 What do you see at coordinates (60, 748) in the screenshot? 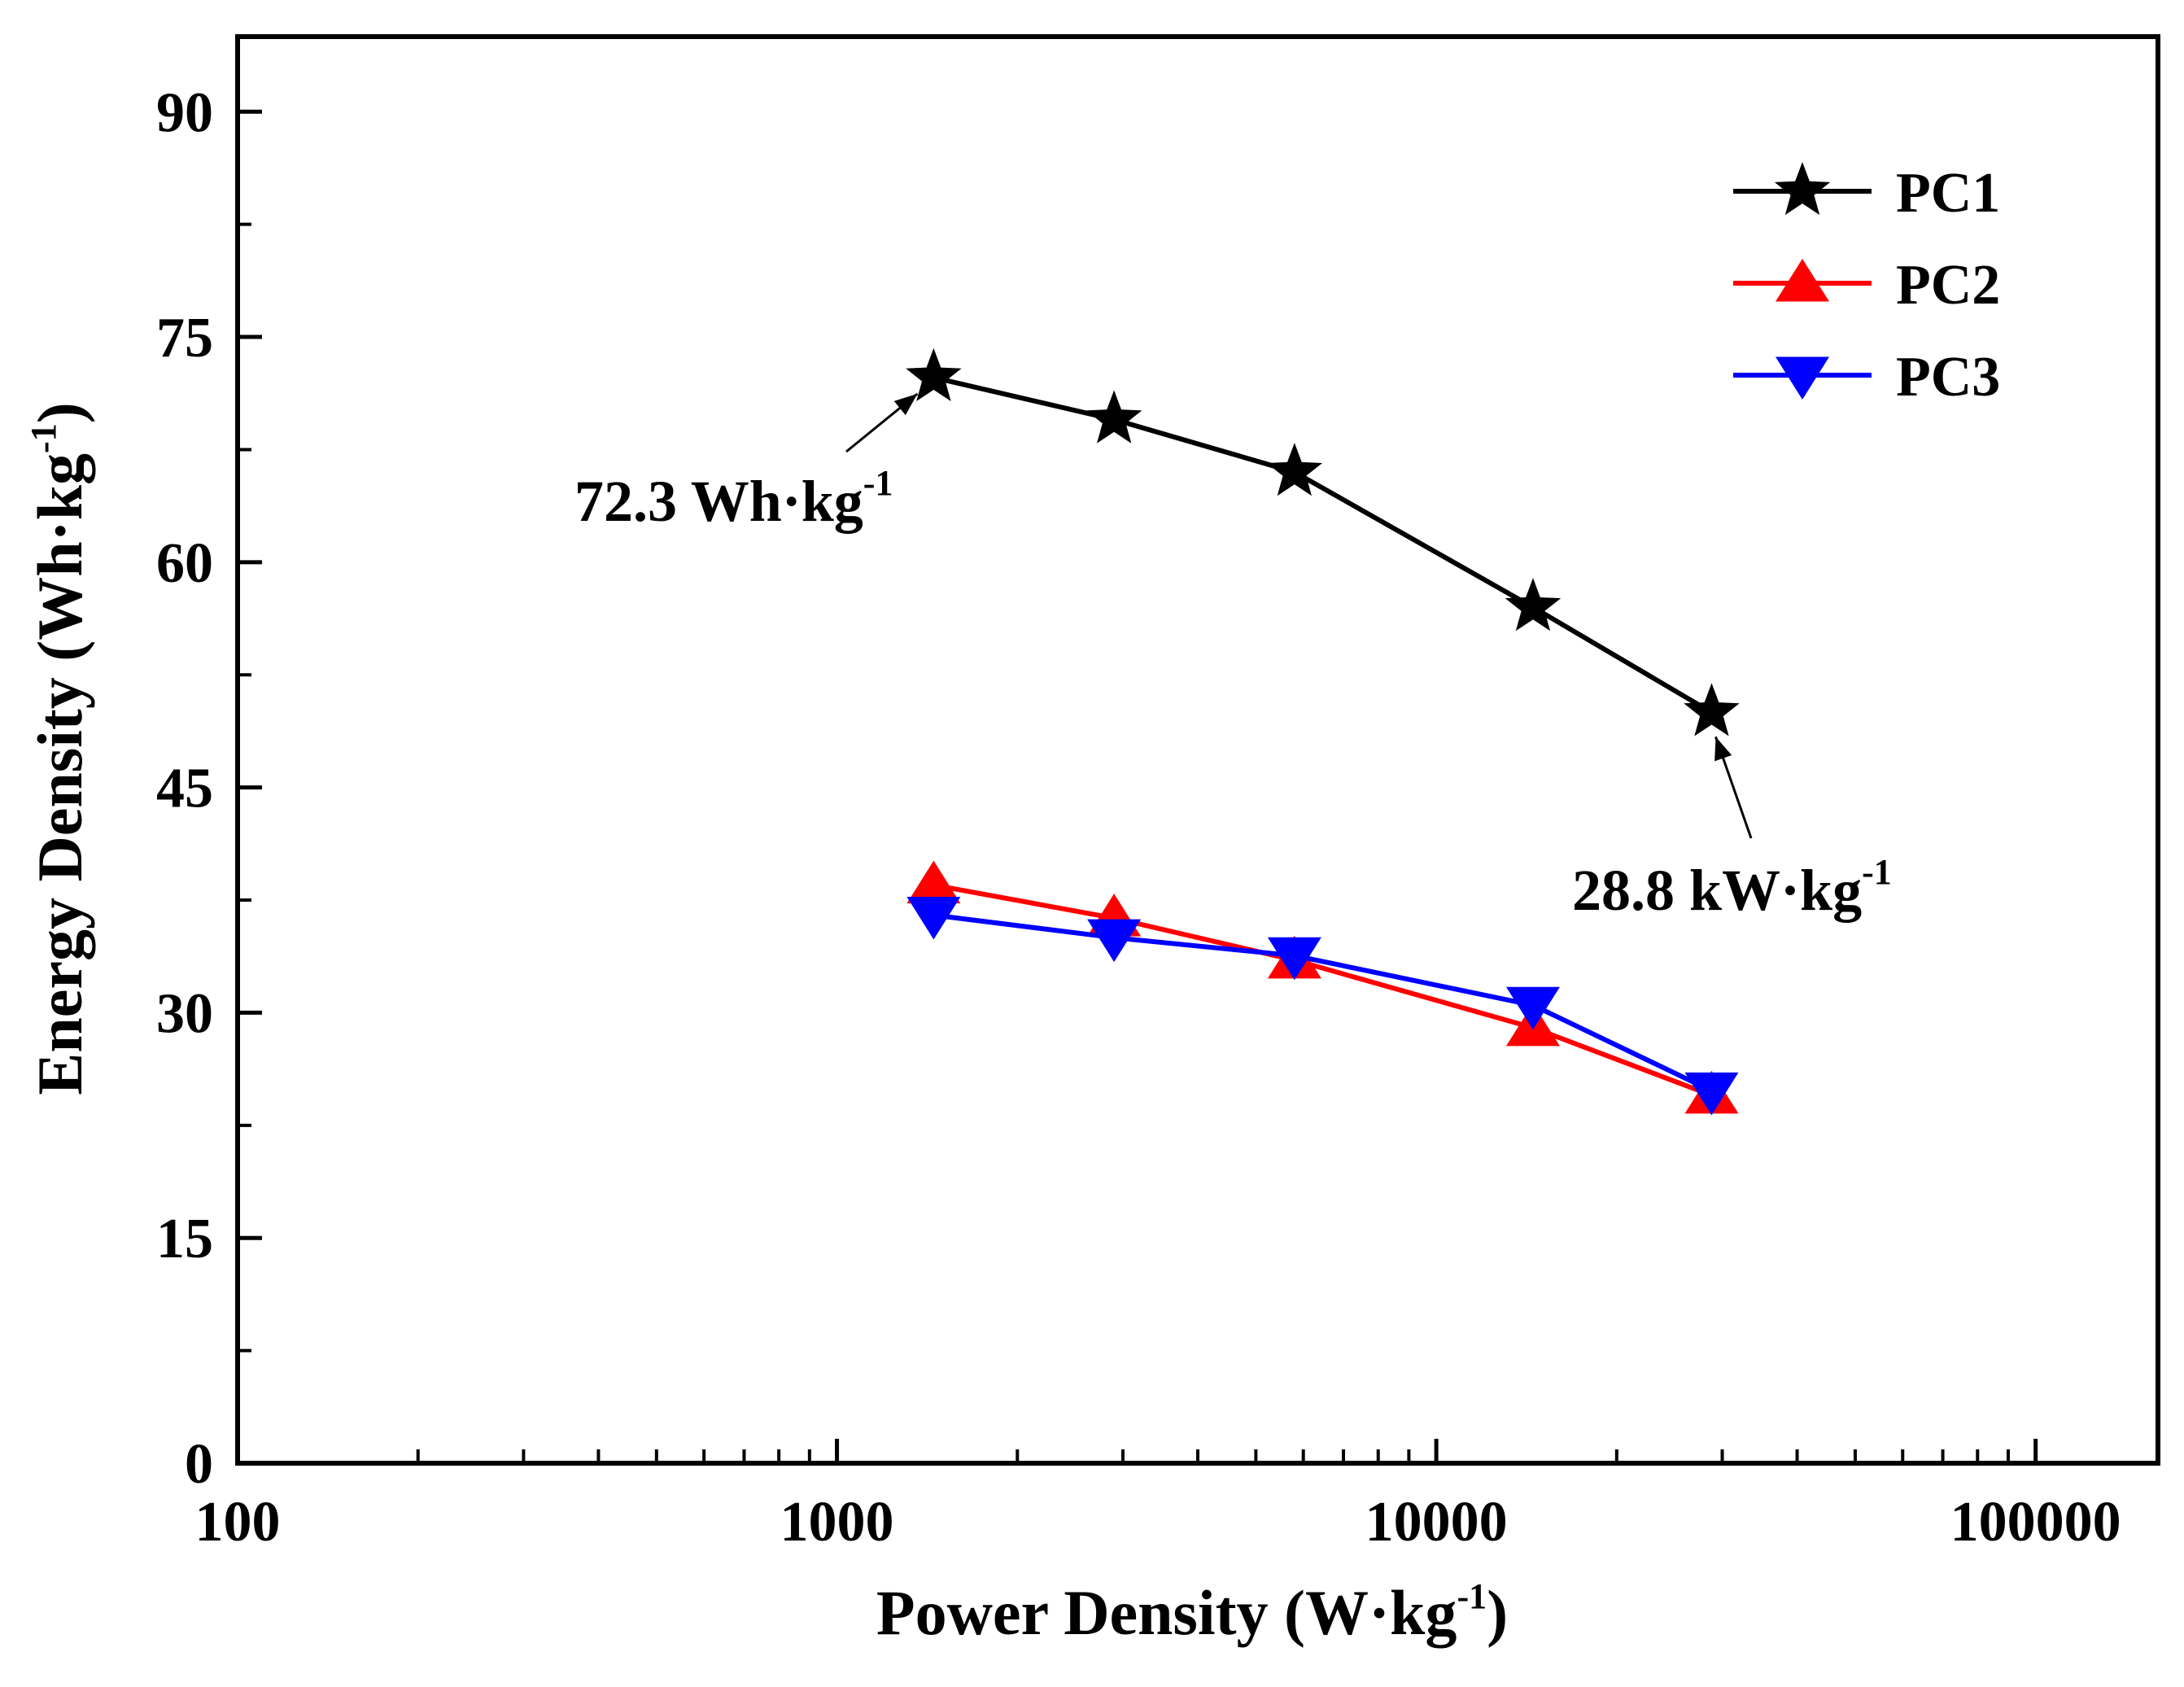
I see `y-axis-title: Energy Density (Wh·kg-1)` at bounding box center [60, 748].